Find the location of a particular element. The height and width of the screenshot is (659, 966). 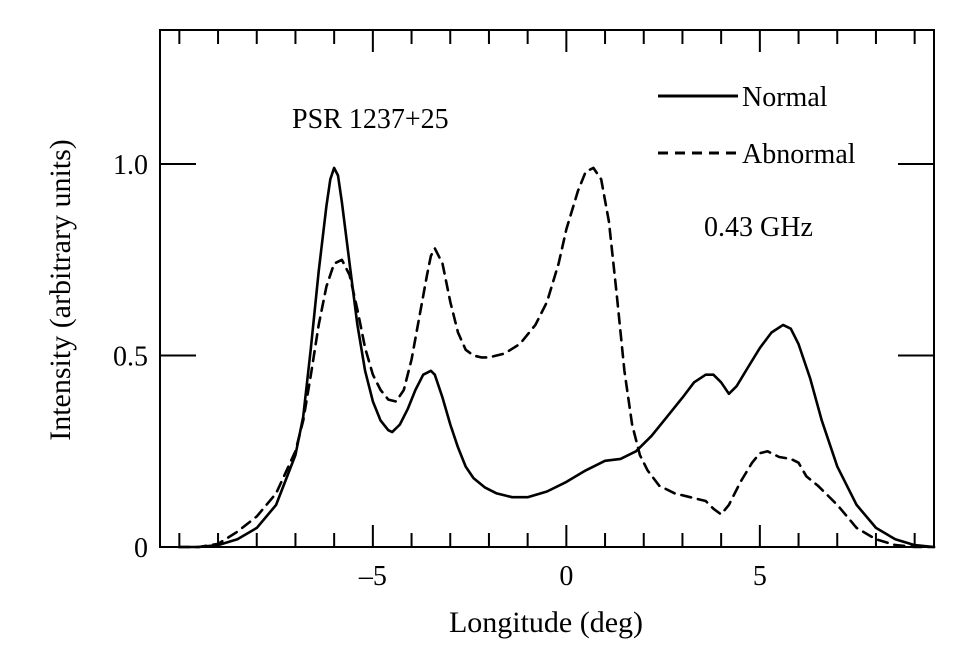

legend-label-normal: Normal is located at coordinates (785, 97).